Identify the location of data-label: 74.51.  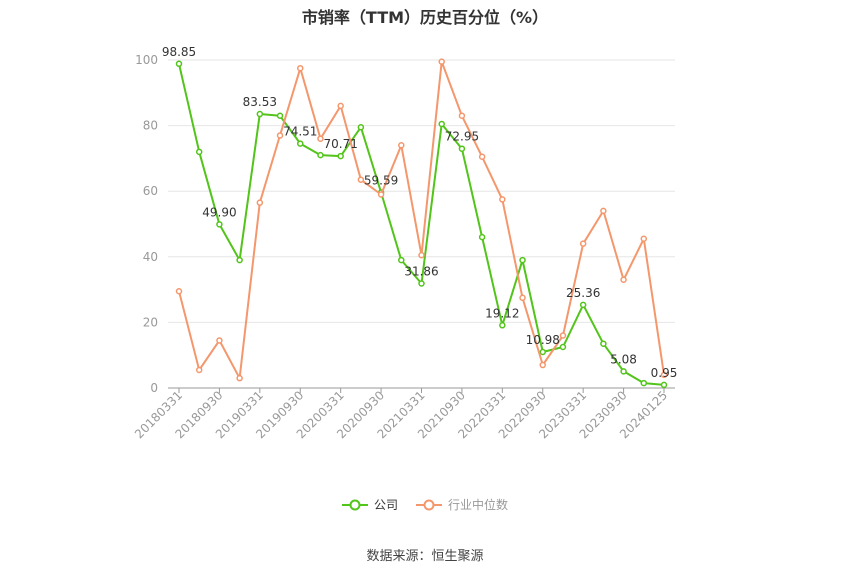
(300, 132).